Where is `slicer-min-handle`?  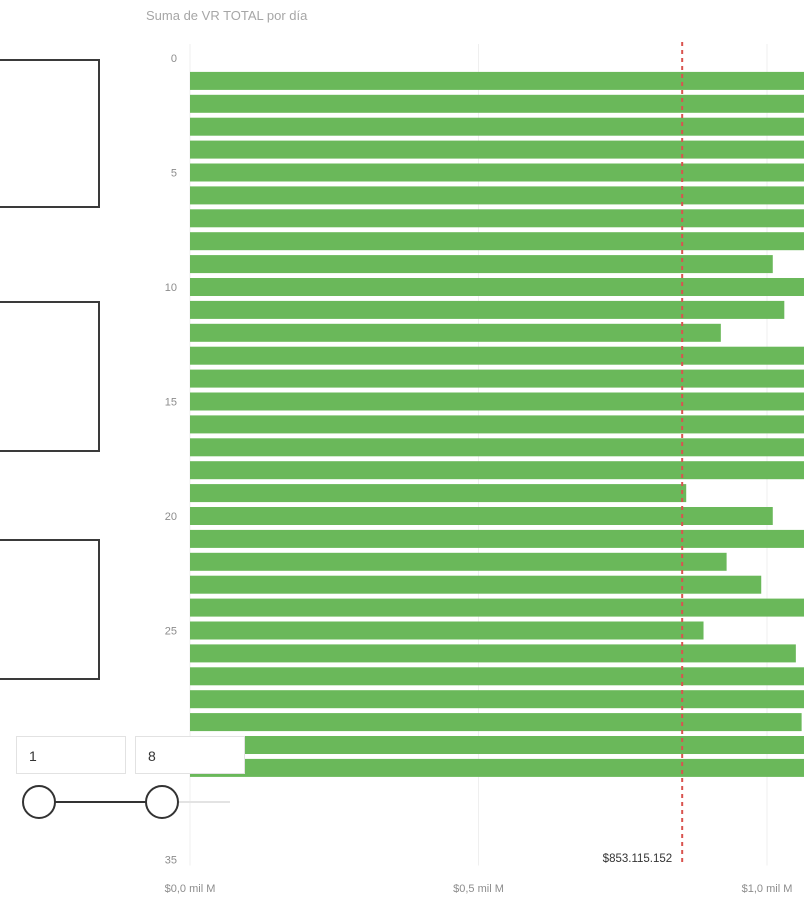
slicer-min-handle is located at coordinates (39, 802).